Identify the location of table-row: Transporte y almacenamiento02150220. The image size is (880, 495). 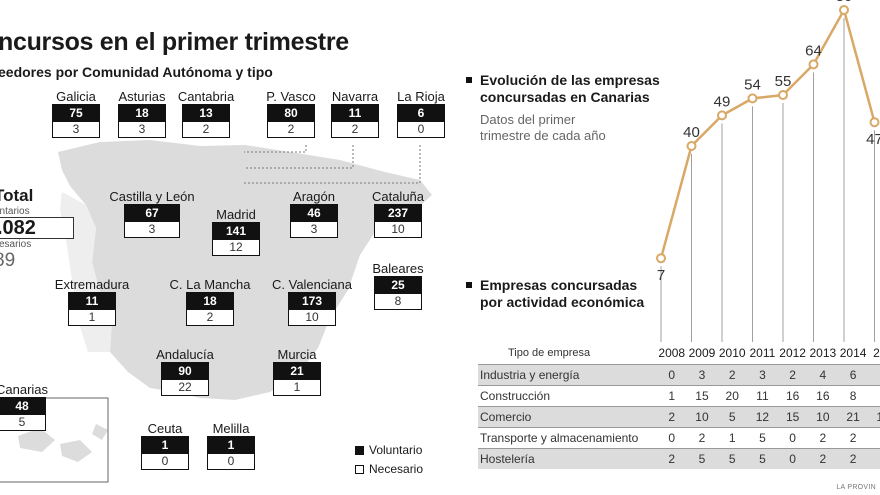
(679, 437).